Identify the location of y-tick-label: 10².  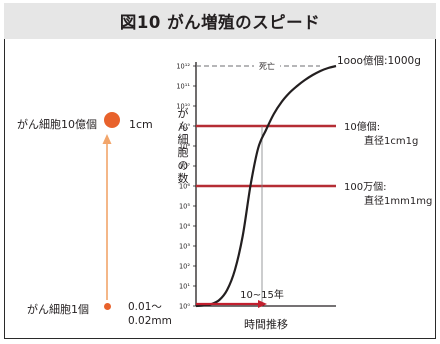
(184, 267).